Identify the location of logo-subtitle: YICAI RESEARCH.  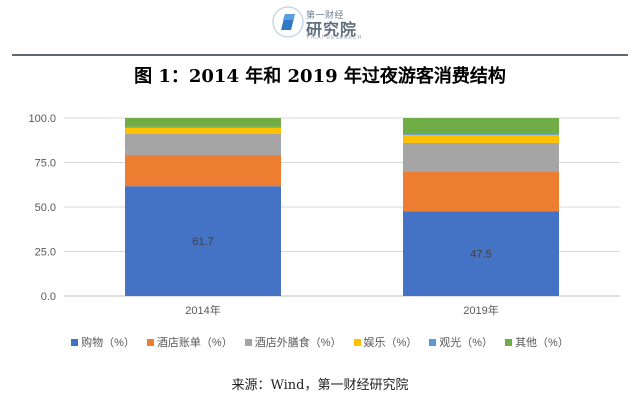
(334, 38).